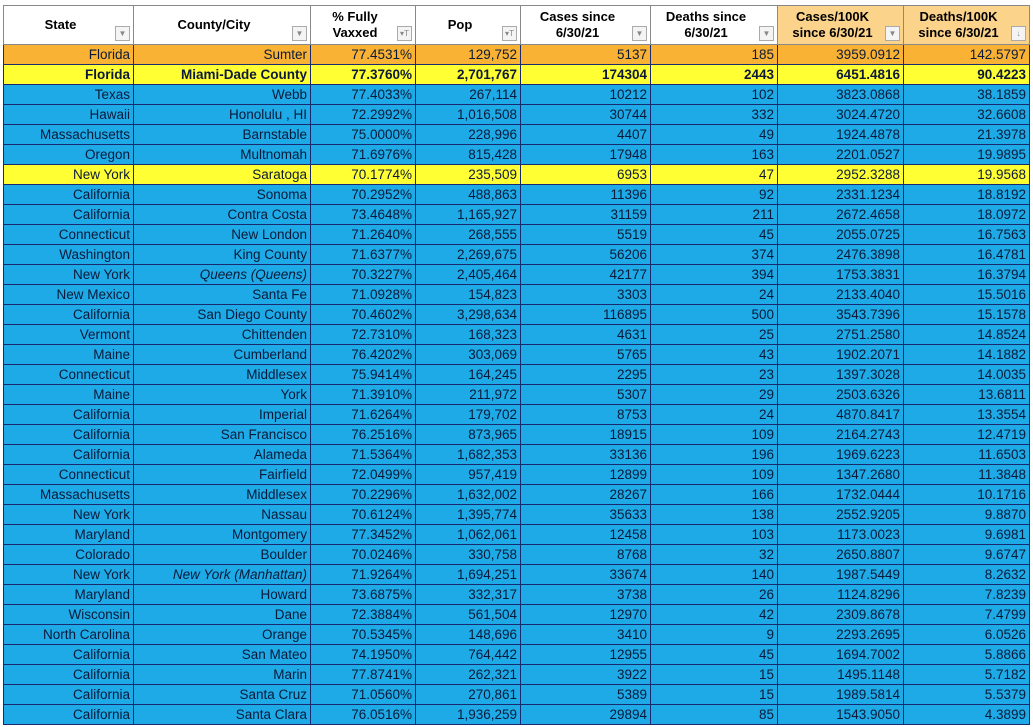 This screenshot has height=727, width=1033. What do you see at coordinates (840, 414) in the screenshot?
I see `cell-cases-per-100k: 4870.8417` at bounding box center [840, 414].